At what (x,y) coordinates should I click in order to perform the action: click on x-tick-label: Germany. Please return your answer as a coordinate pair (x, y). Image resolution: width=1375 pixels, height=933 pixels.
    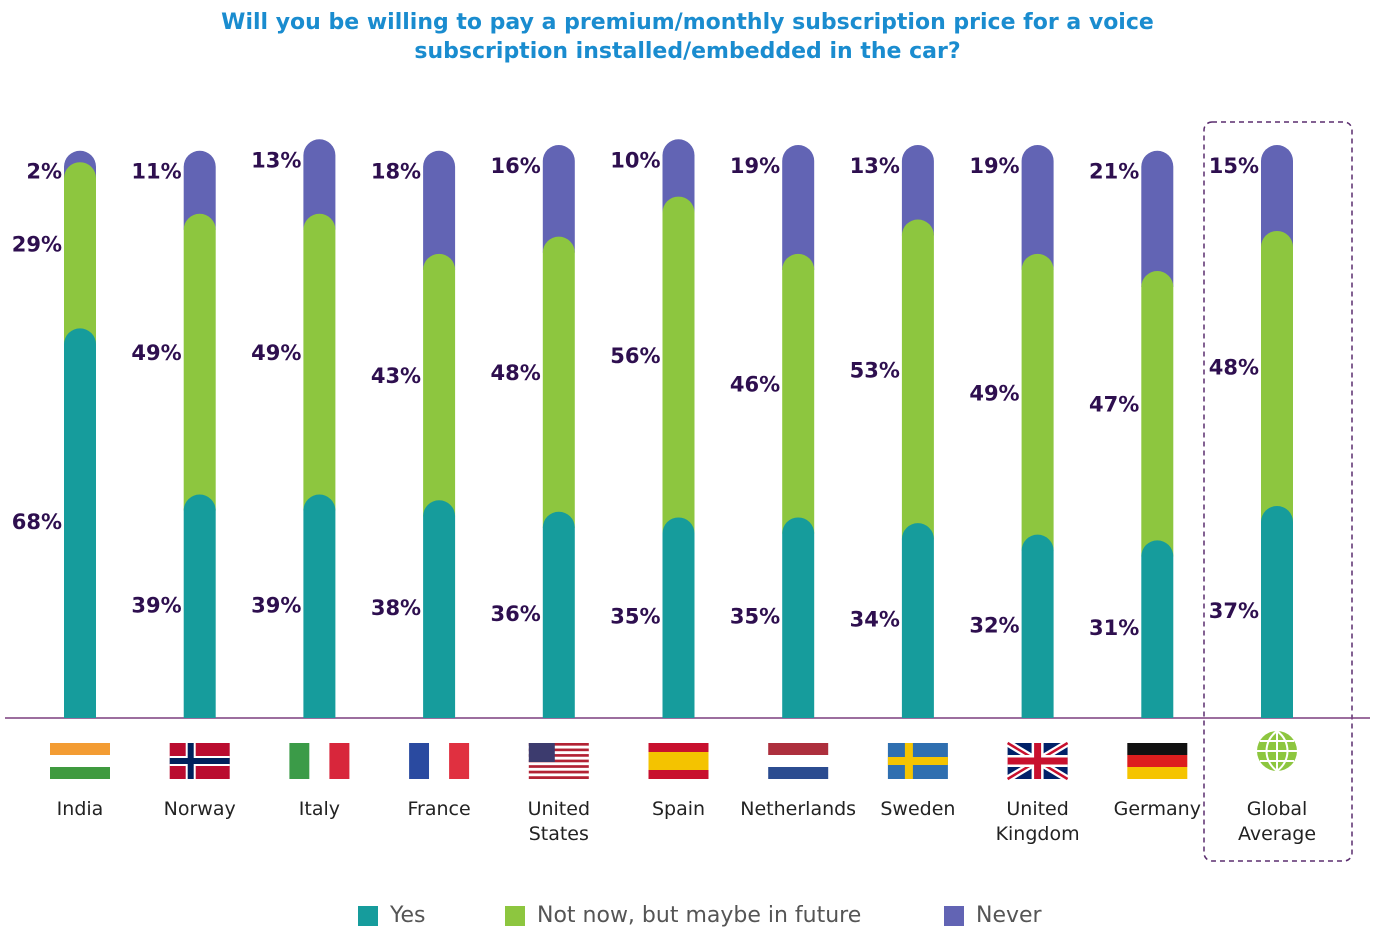
    Looking at the image, I should click on (1157, 809).